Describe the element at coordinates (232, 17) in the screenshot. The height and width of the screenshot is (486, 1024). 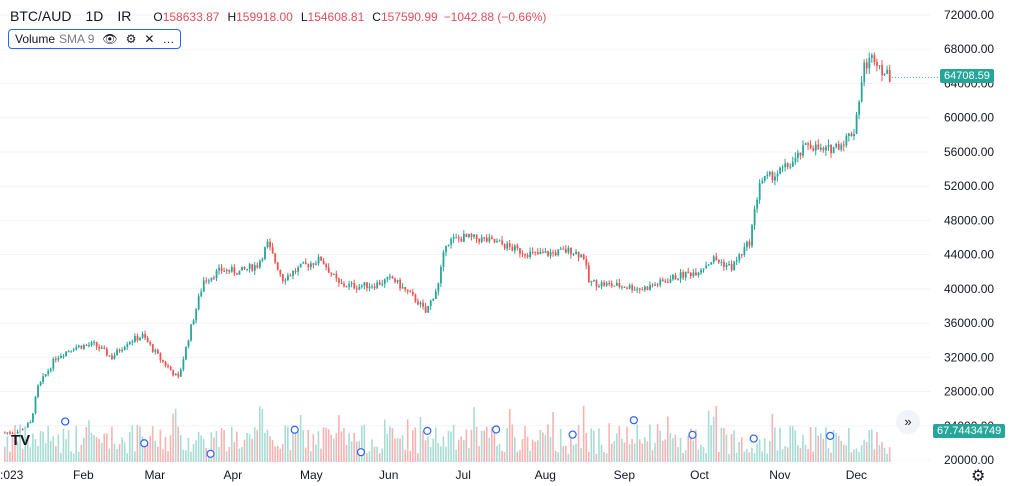
I see `high-label: H` at that location.